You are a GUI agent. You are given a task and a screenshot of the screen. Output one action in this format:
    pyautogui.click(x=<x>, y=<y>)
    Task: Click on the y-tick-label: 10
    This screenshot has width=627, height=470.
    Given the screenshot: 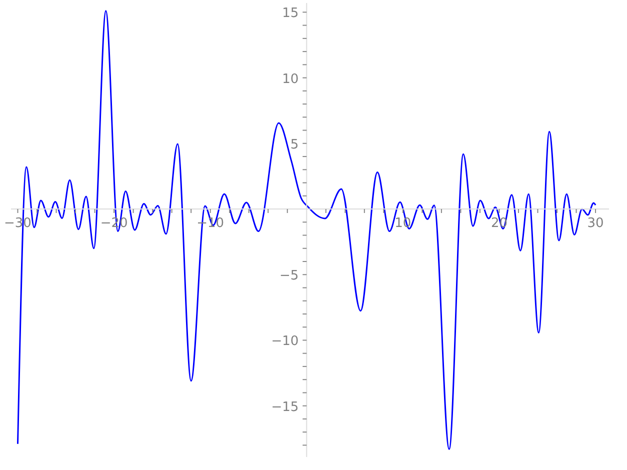 What is the action you would take?
    pyautogui.click(x=290, y=79)
    